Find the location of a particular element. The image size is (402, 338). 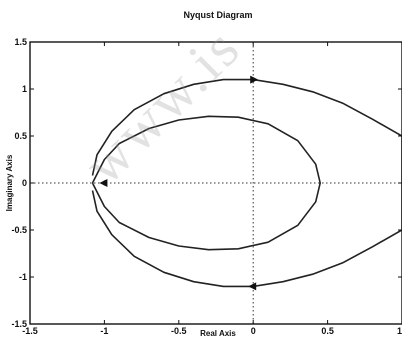

chart-title: Nyqust Diagram is located at coordinates (217, 15).